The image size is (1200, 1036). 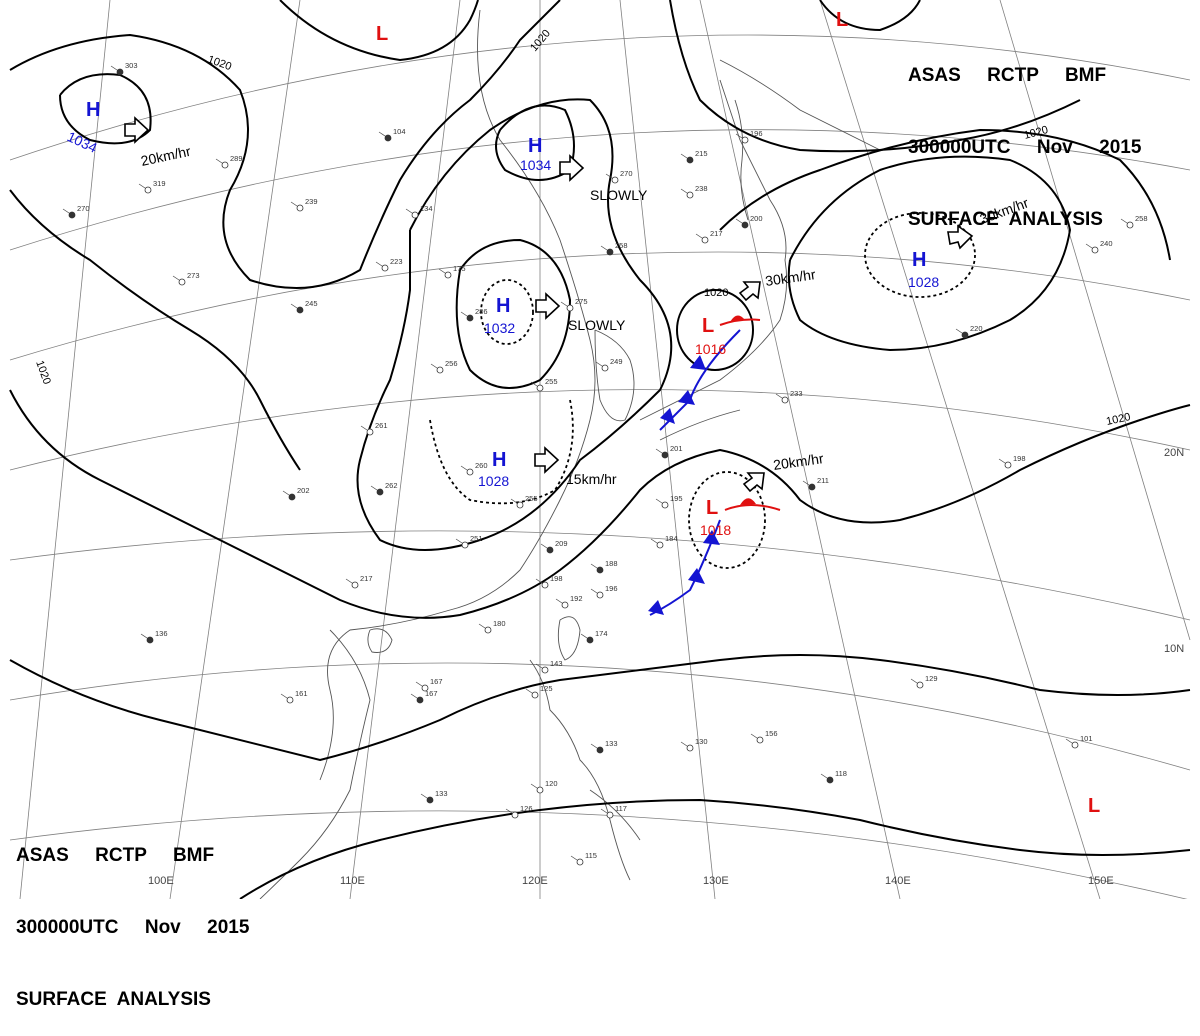 What do you see at coordinates (842, 20) in the screenshot?
I see `low-pressure-4: L` at bounding box center [842, 20].